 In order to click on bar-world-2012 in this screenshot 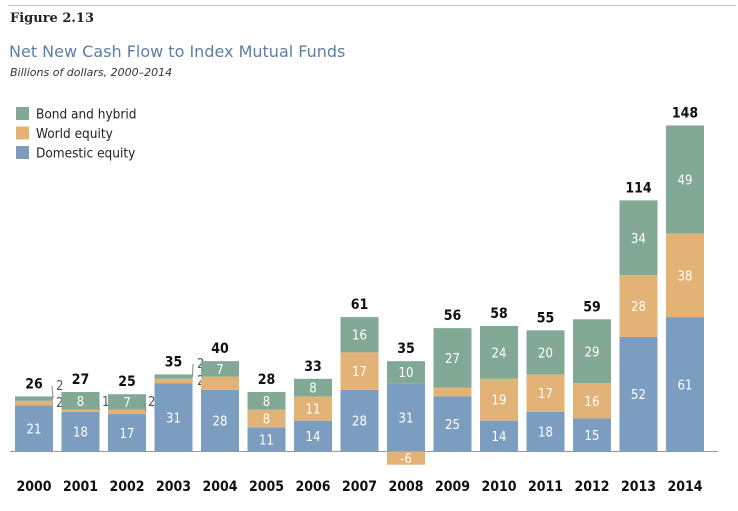, I will do `click(592, 401)`.